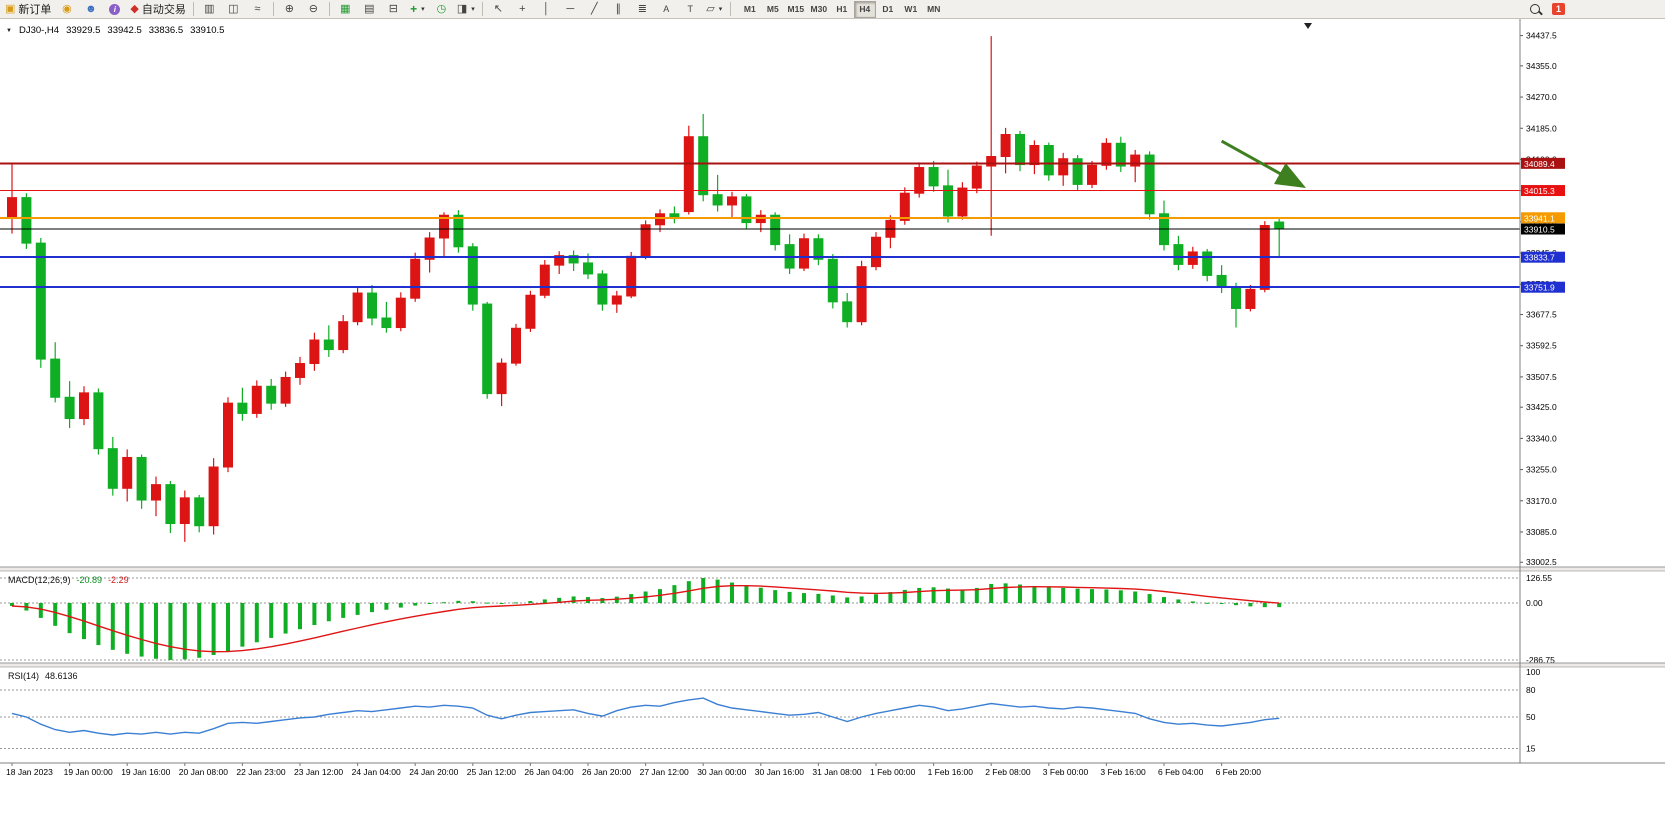  Describe the element at coordinates (393, 9) in the screenshot. I see `arrange-windows-button: ⊟` at that location.